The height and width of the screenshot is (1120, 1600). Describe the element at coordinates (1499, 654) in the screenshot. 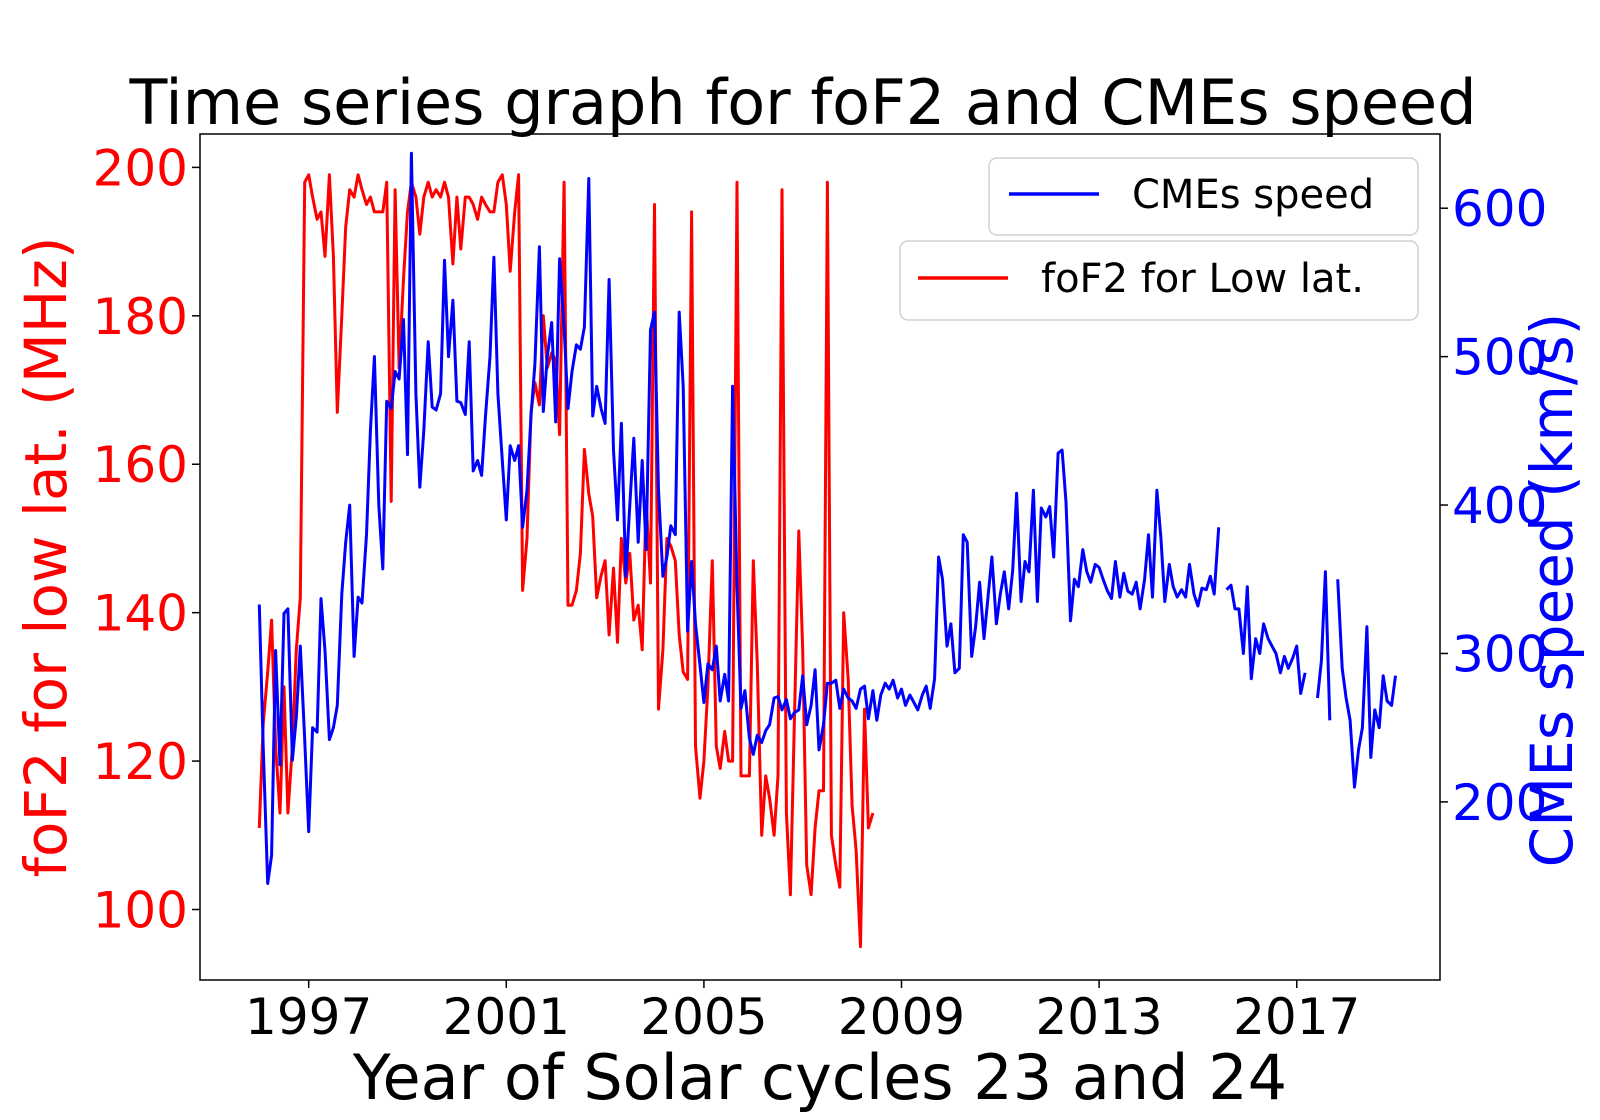

I see `y-right-tick-label: 300` at that location.